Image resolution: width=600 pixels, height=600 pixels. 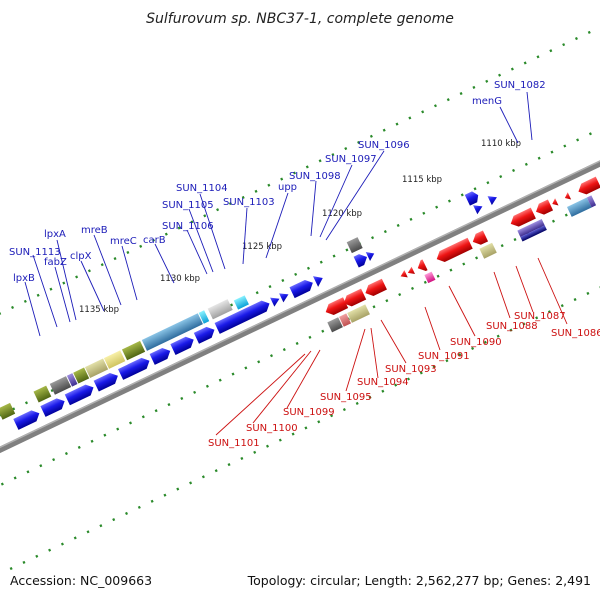 What do you see at coordinates (309, 412) in the screenshot?
I see `gene-label-SUN_1099: SUN_1099` at bounding box center [309, 412].